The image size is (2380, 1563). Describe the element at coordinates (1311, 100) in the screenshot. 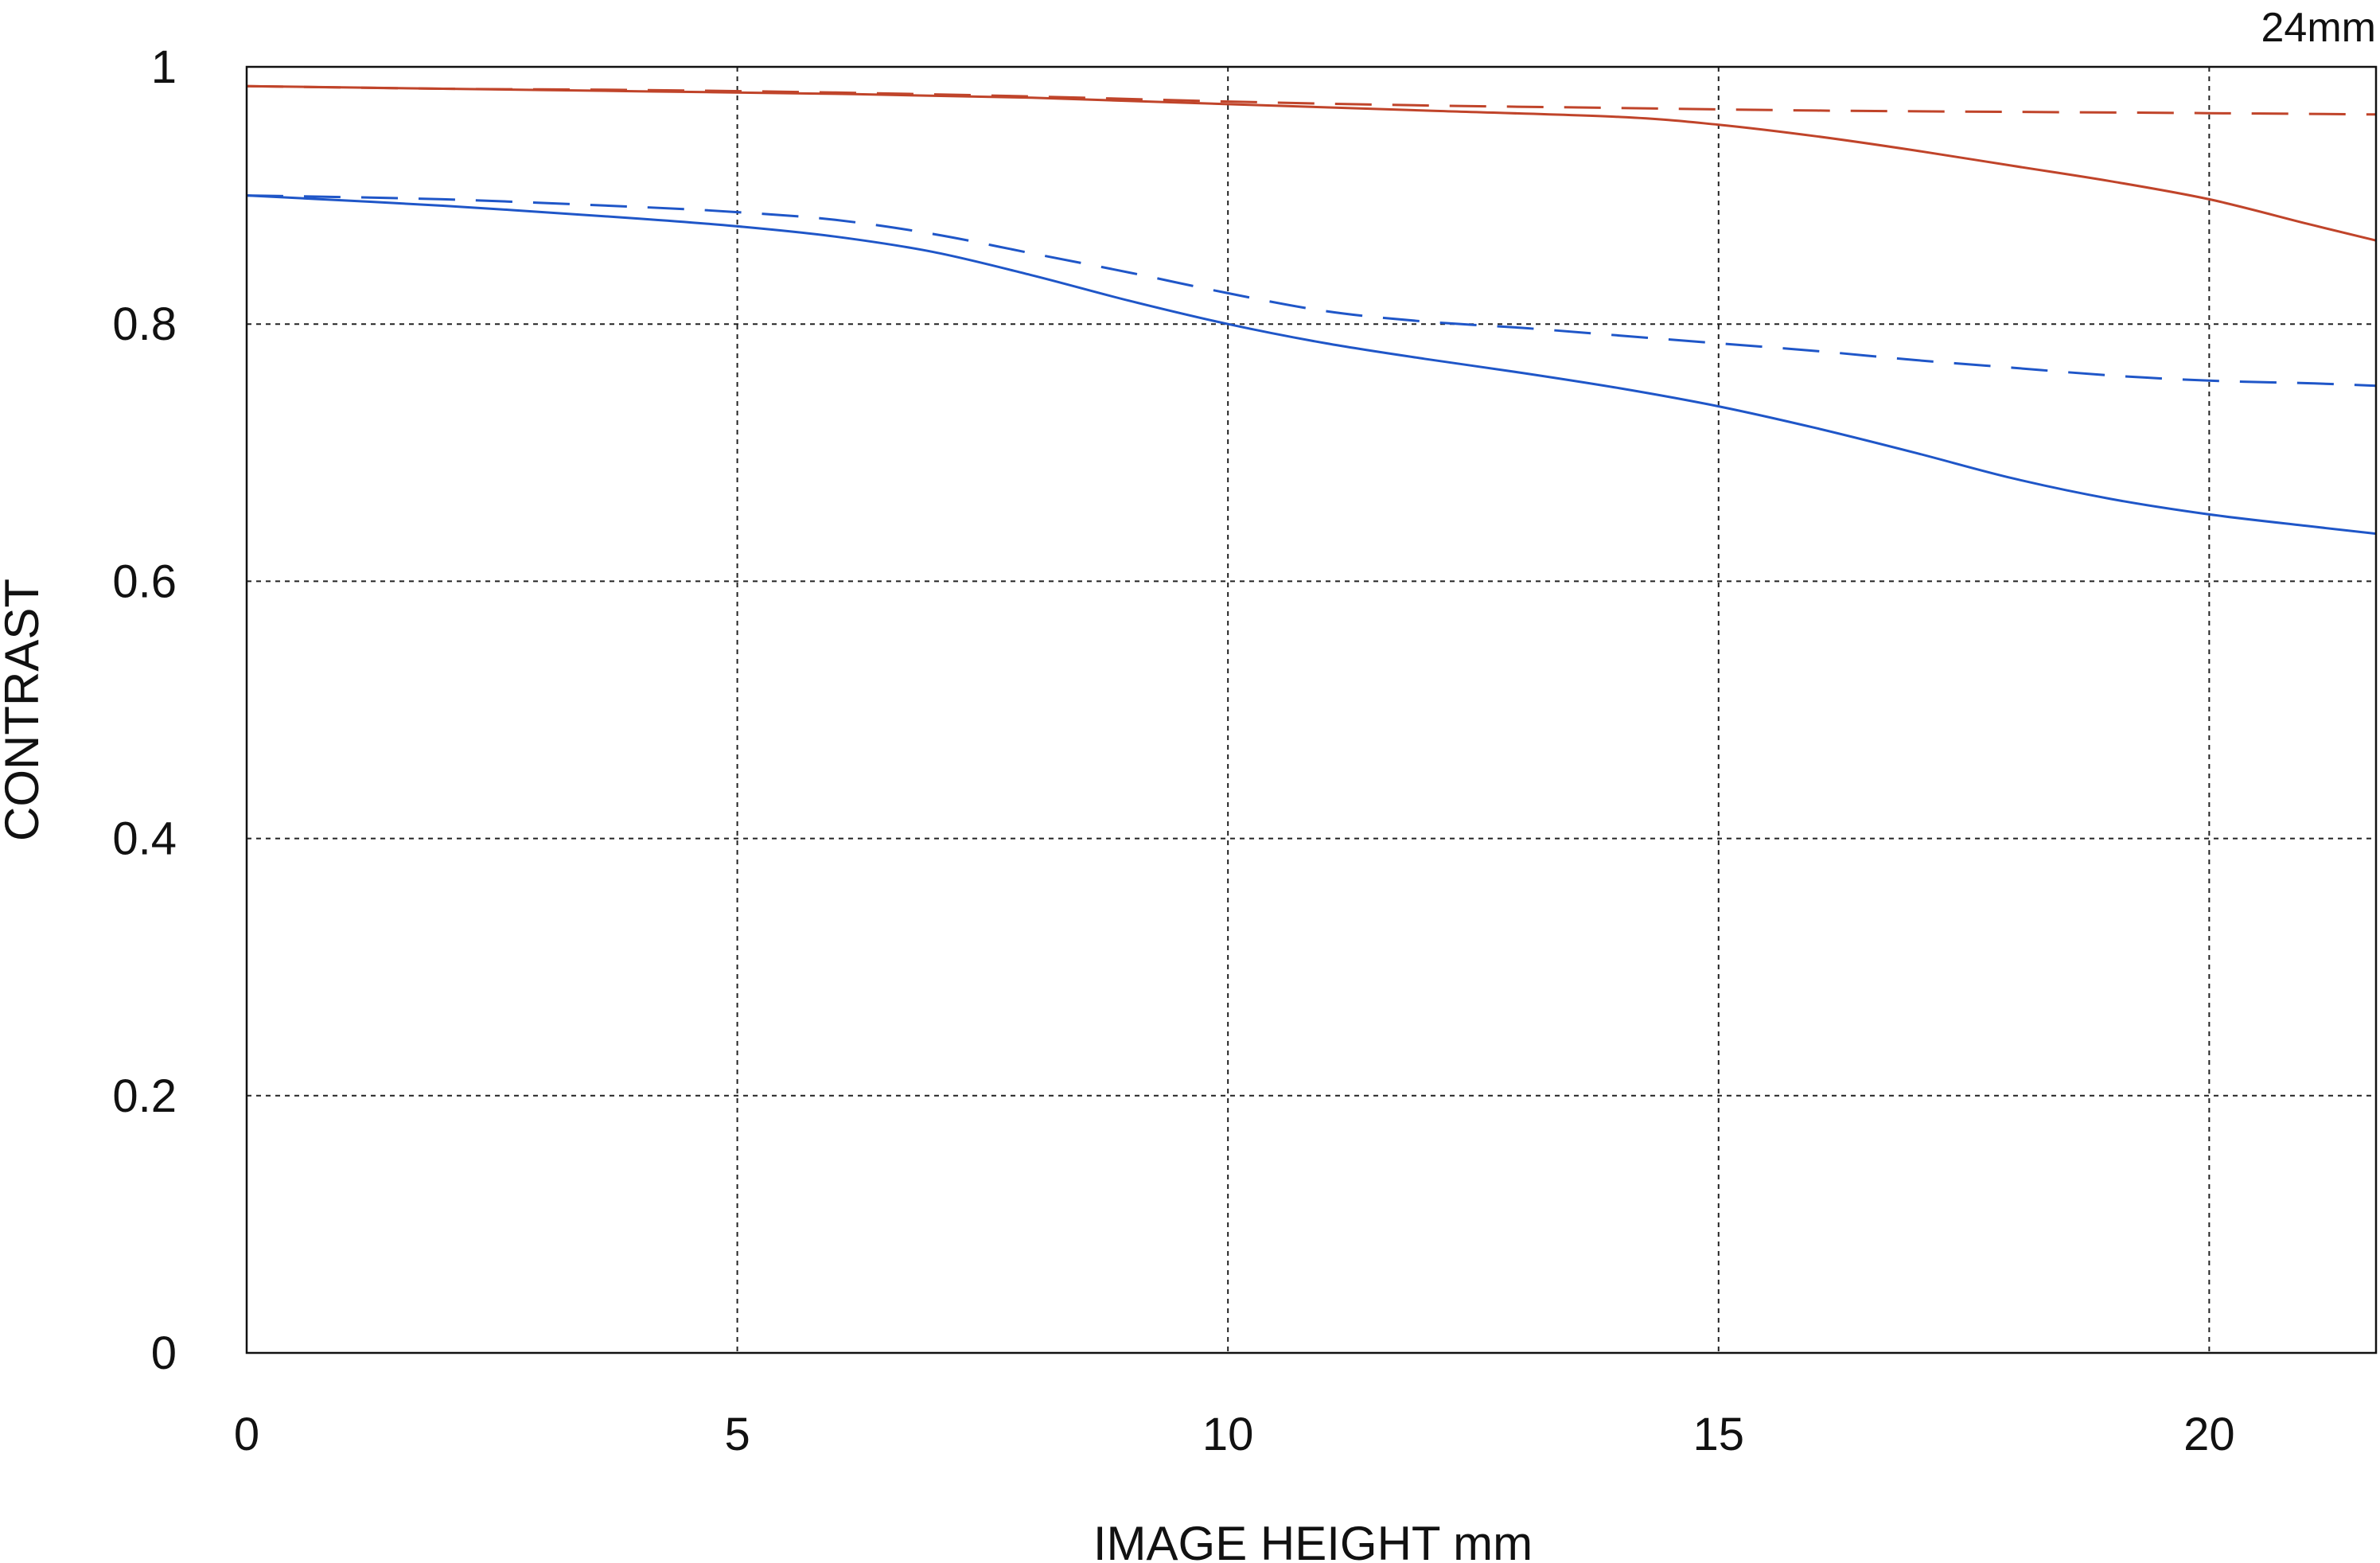

I see `series-line-2-dashed` at that location.